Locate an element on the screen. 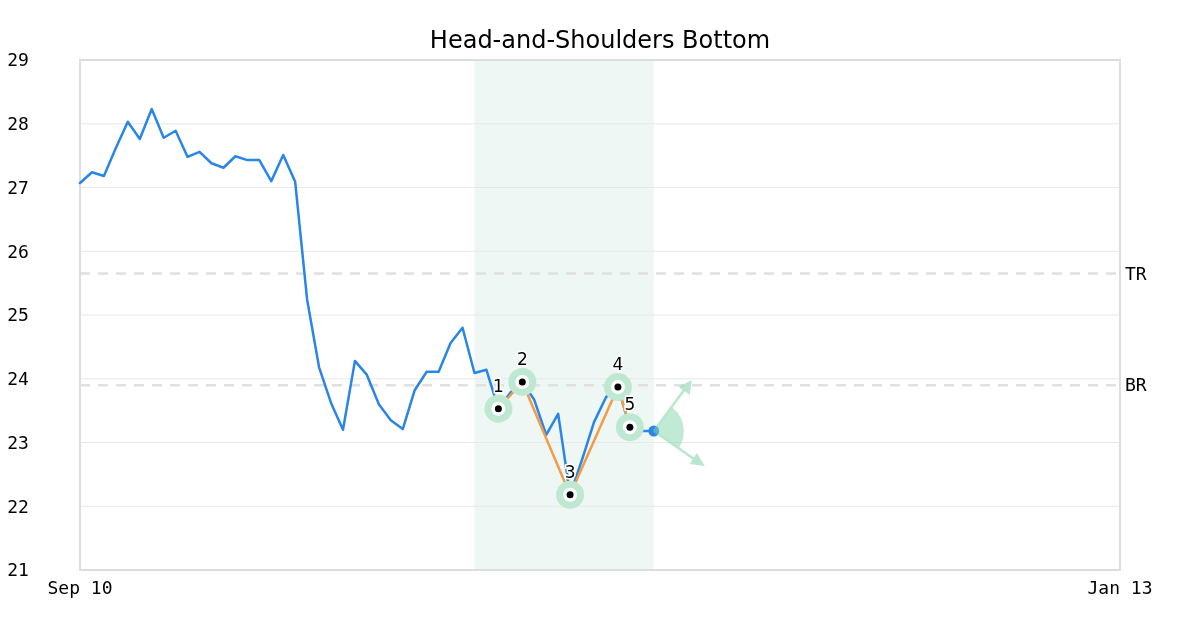 The height and width of the screenshot is (630, 1200). ref-line-label: TR is located at coordinates (1136, 273).